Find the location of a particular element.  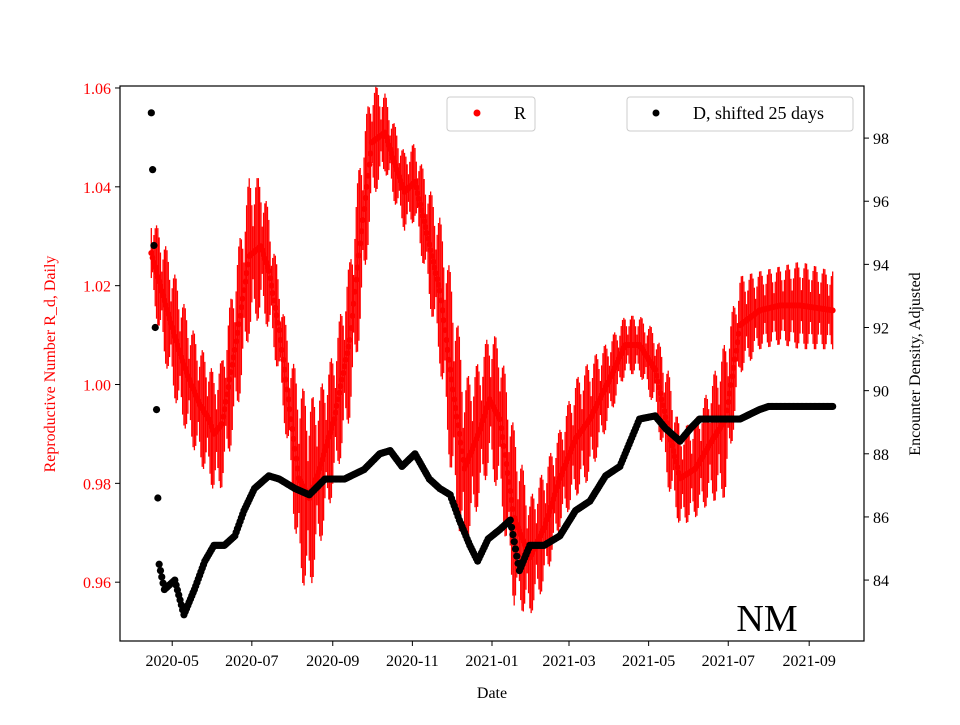

y-left-tick-label: 1.04 is located at coordinates (97, 188).